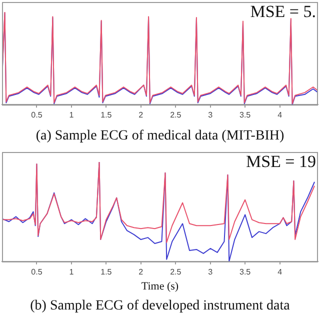  Describe the element at coordinates (160, 306) in the screenshot. I see `text: (b) Sample ECG of developed instrument data` at that location.